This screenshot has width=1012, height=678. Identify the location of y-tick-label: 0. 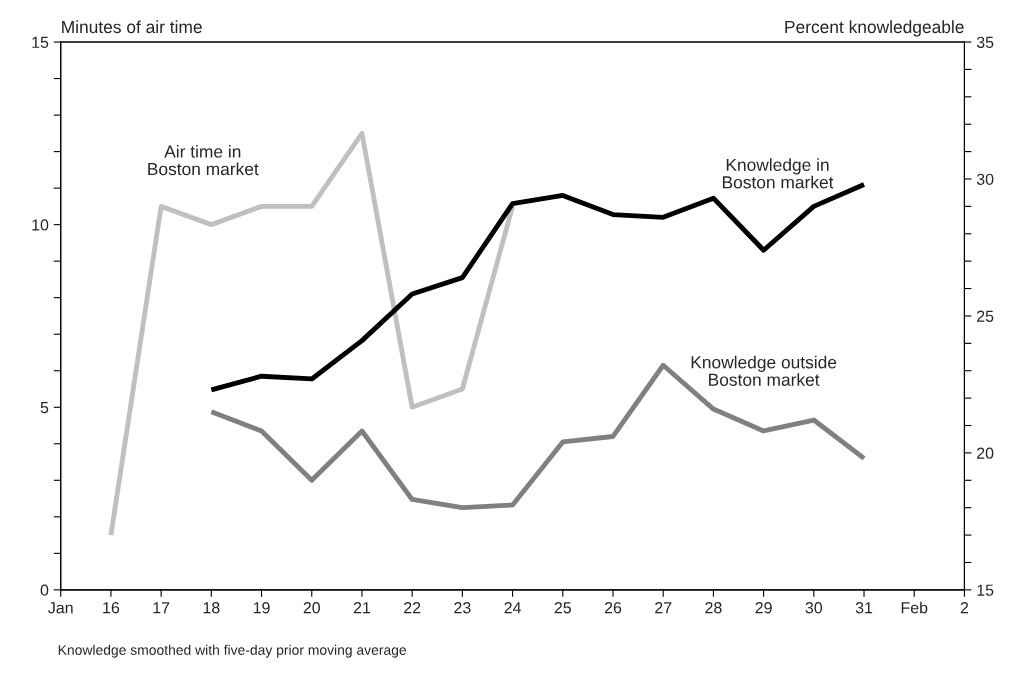
(44, 590).